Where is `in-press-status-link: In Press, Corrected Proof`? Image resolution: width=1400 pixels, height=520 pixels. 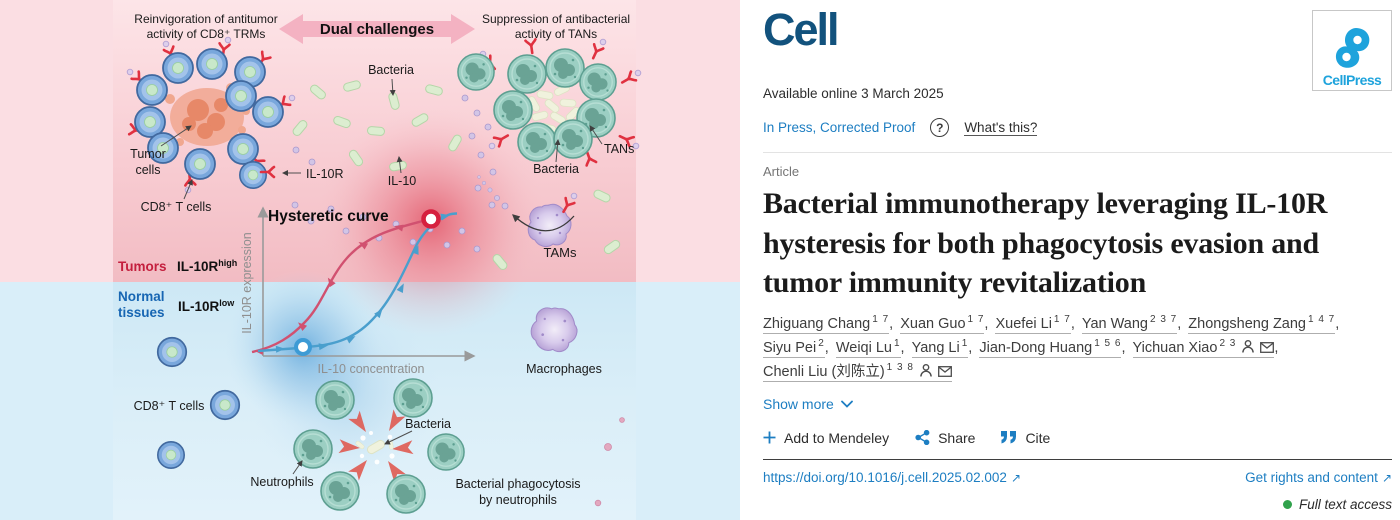
in-press-status-link: In Press, Corrected Proof is located at coordinates (839, 127).